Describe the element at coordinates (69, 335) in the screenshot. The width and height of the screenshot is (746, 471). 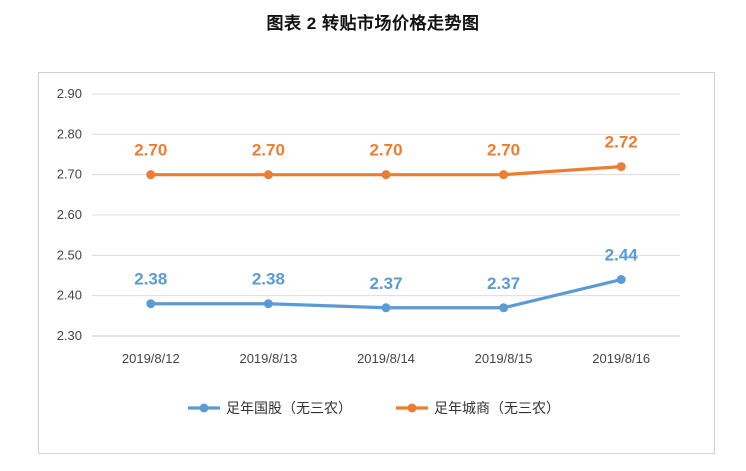
I see `y-tick-label: 2.30` at that location.